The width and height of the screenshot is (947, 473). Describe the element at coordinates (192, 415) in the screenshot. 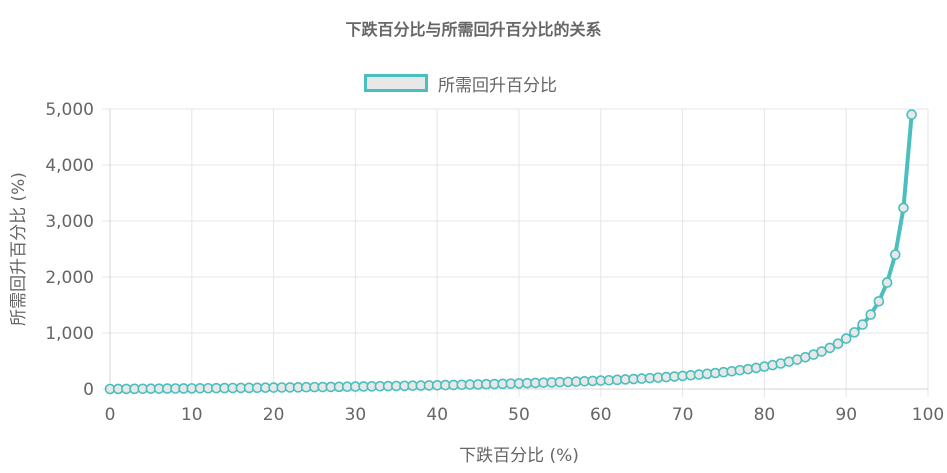

I see `x-tick-label: 10` at that location.